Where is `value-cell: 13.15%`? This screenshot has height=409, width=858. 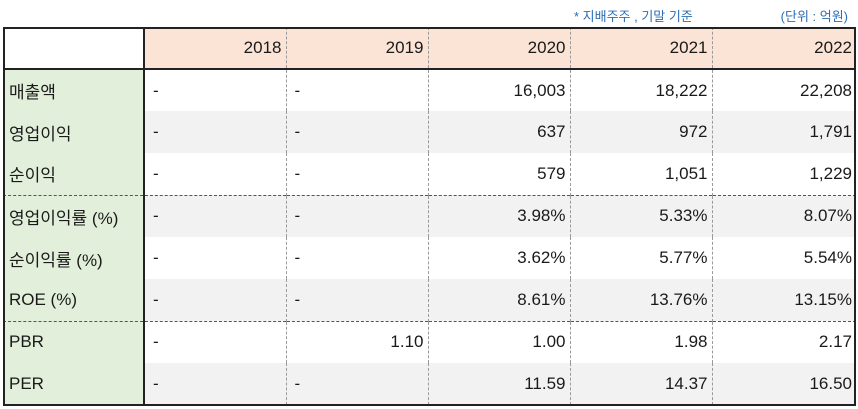 value-cell: 13.15% is located at coordinates (783, 300).